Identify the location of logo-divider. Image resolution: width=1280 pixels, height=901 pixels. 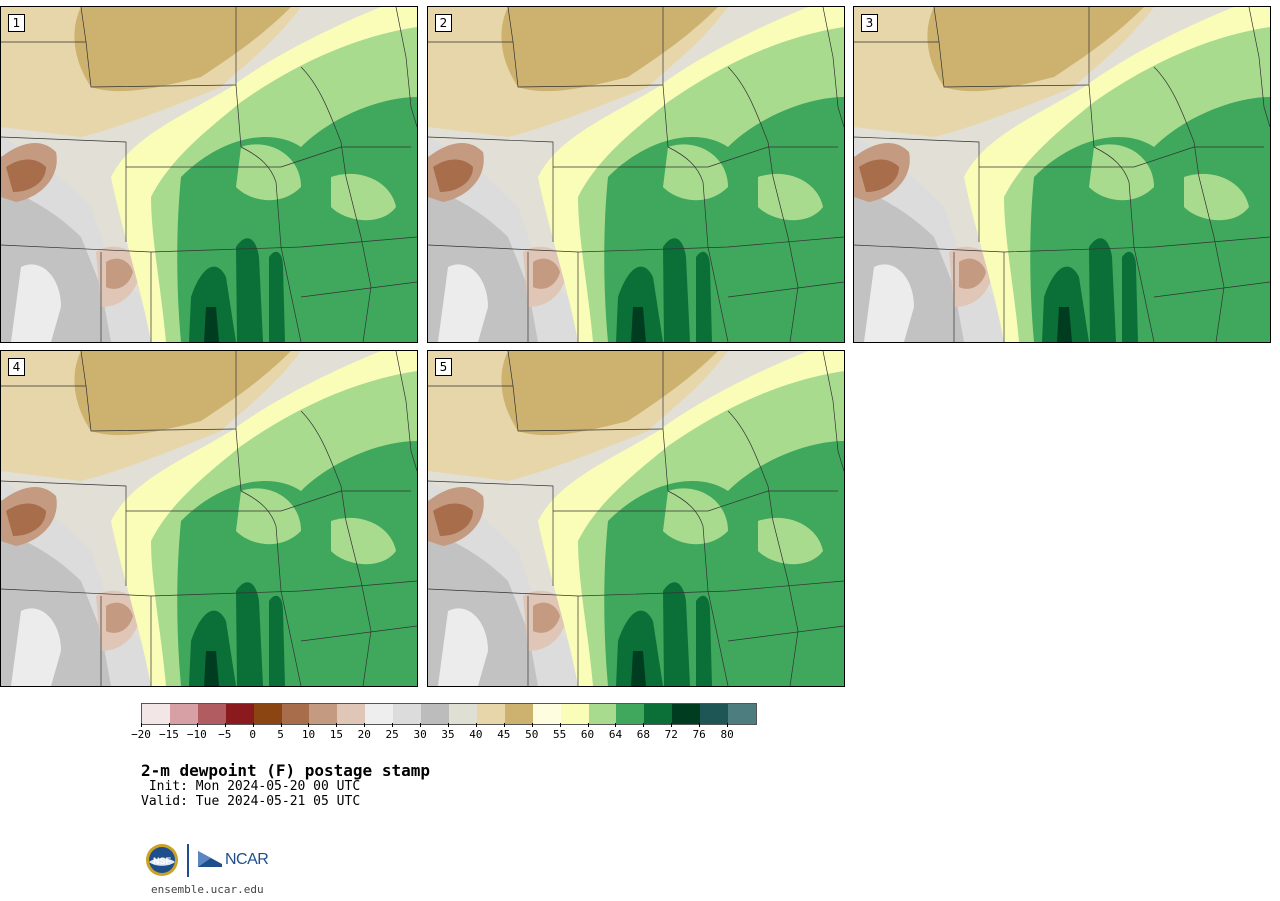
(188, 860).